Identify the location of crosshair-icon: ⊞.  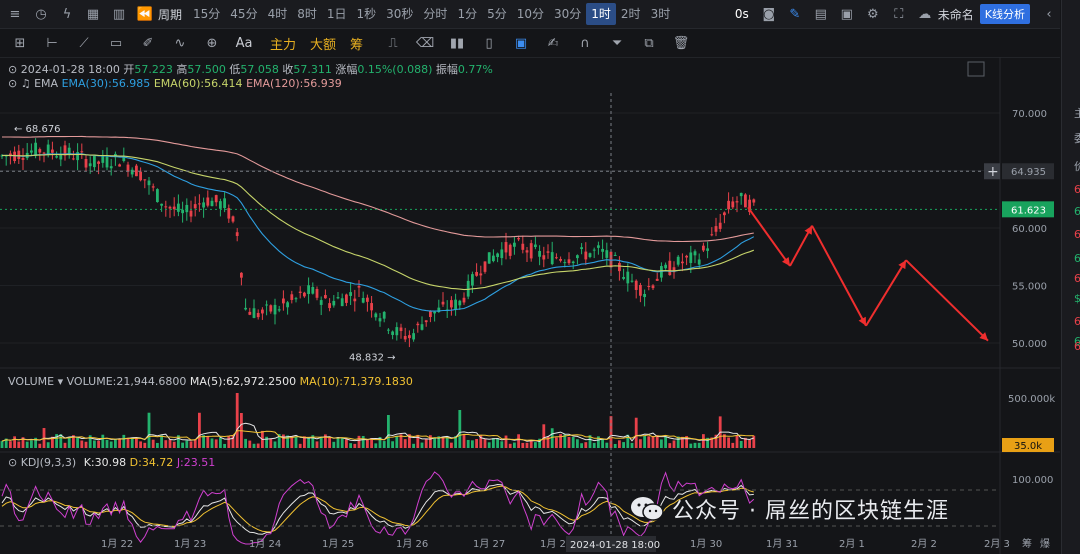
(20, 43).